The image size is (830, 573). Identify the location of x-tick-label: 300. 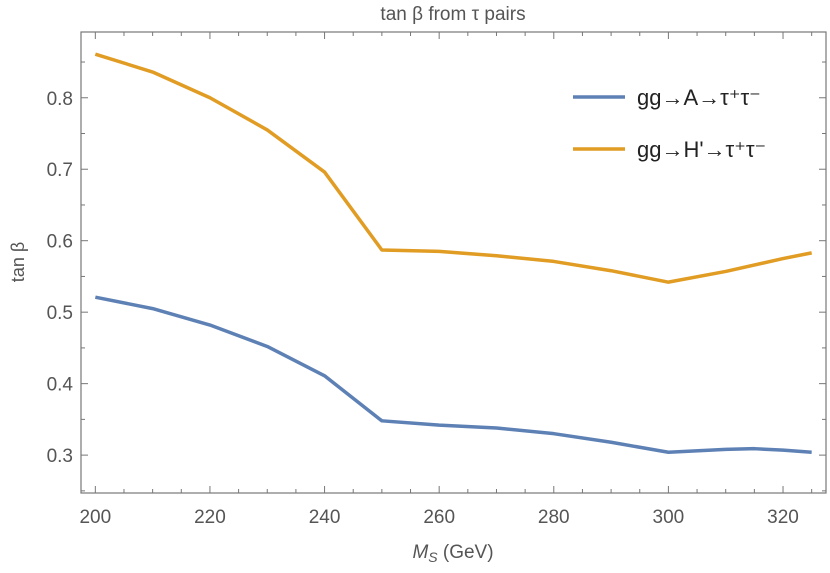
(669, 517).